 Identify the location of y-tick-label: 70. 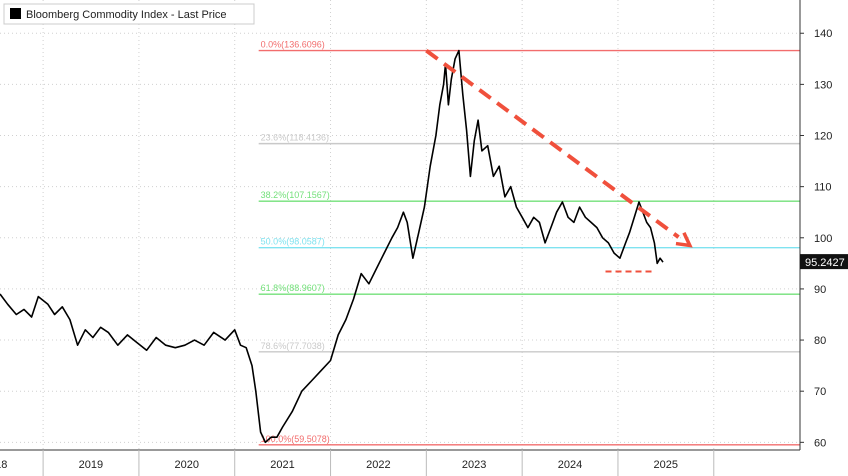
(820, 392).